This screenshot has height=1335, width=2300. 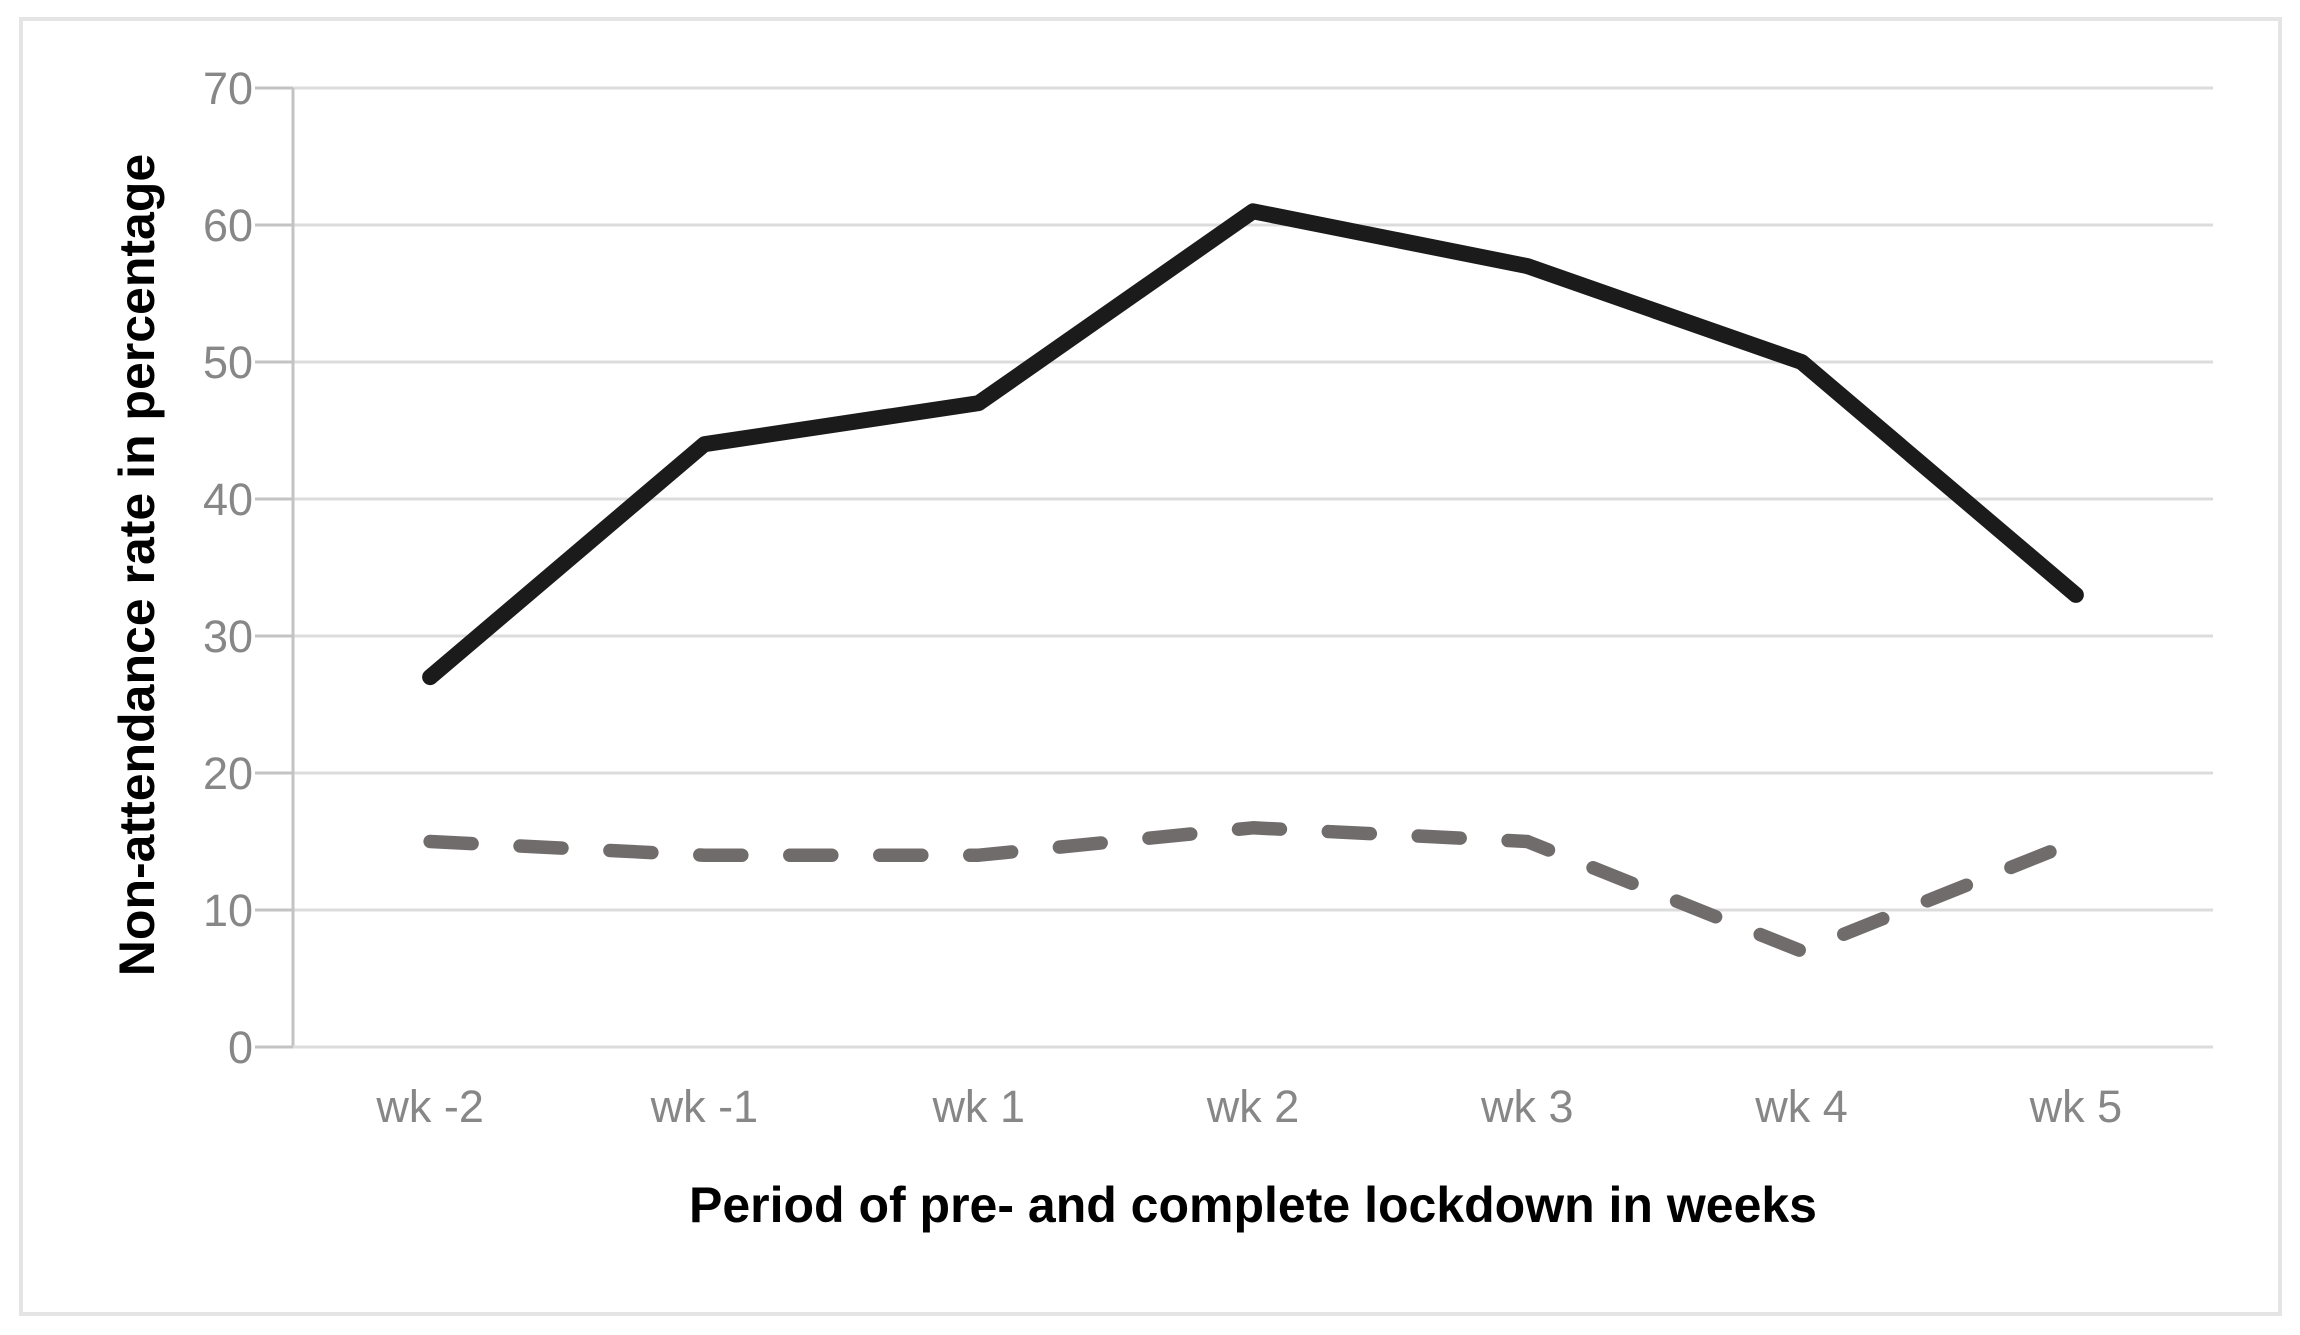 I want to click on x-tick-label-6: wk 4, so click(x=1801, y=1106).